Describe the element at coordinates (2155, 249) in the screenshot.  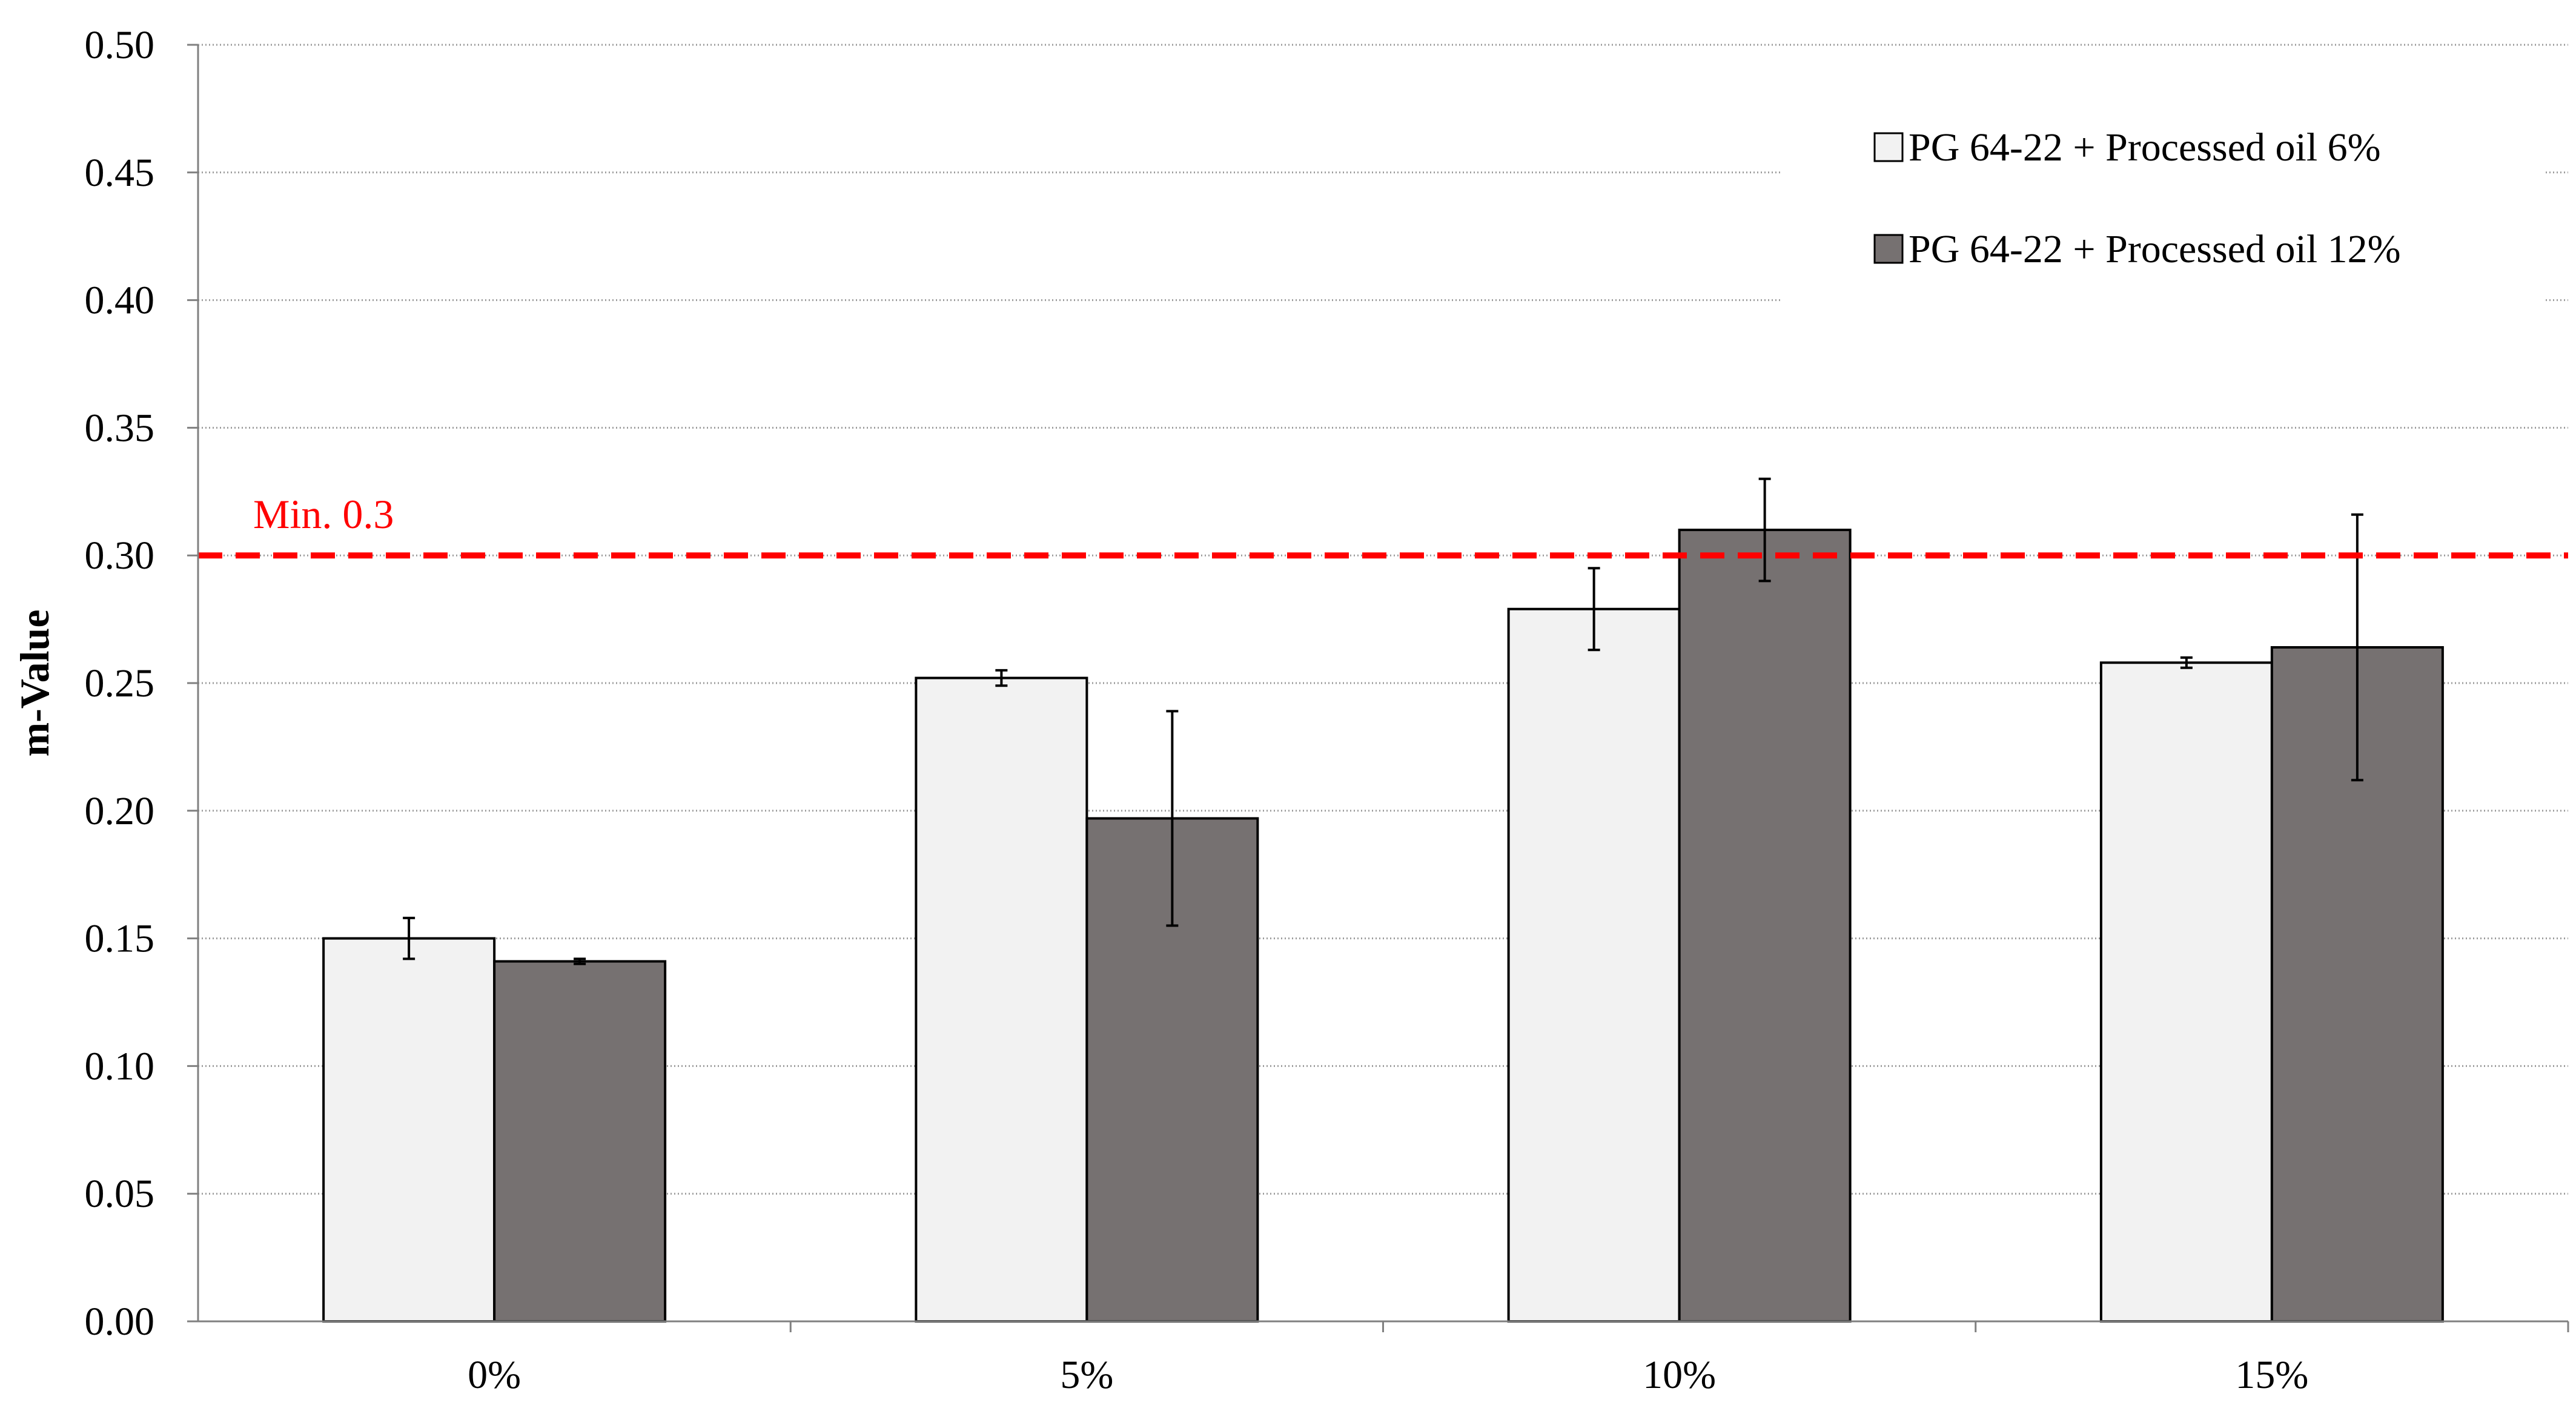
I see `legend-label: PG 64-22 + Processed oil 12%` at that location.